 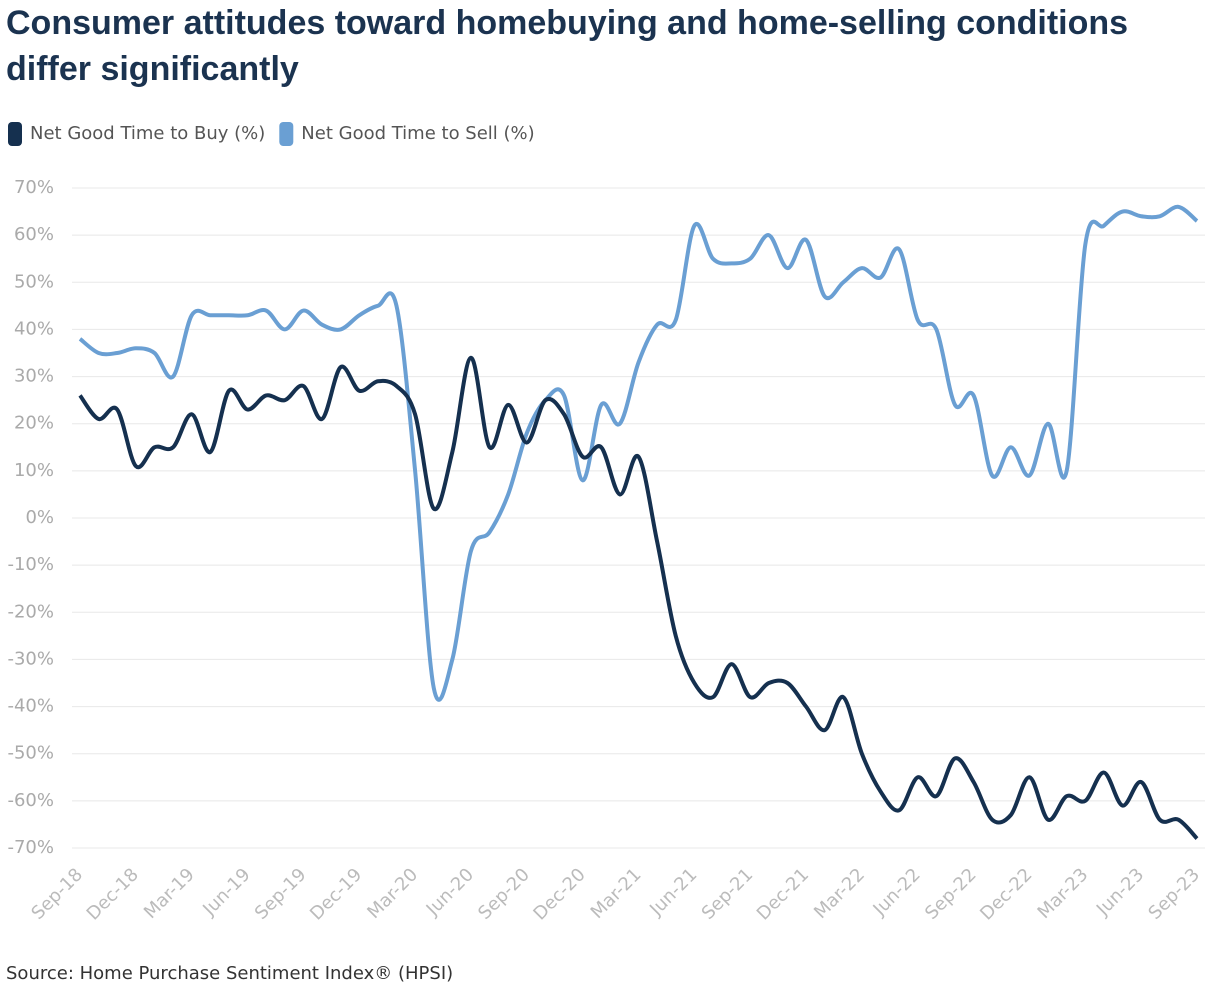 What do you see at coordinates (1006, 894) in the screenshot?
I see `x-tick-label: Dec-22` at bounding box center [1006, 894].